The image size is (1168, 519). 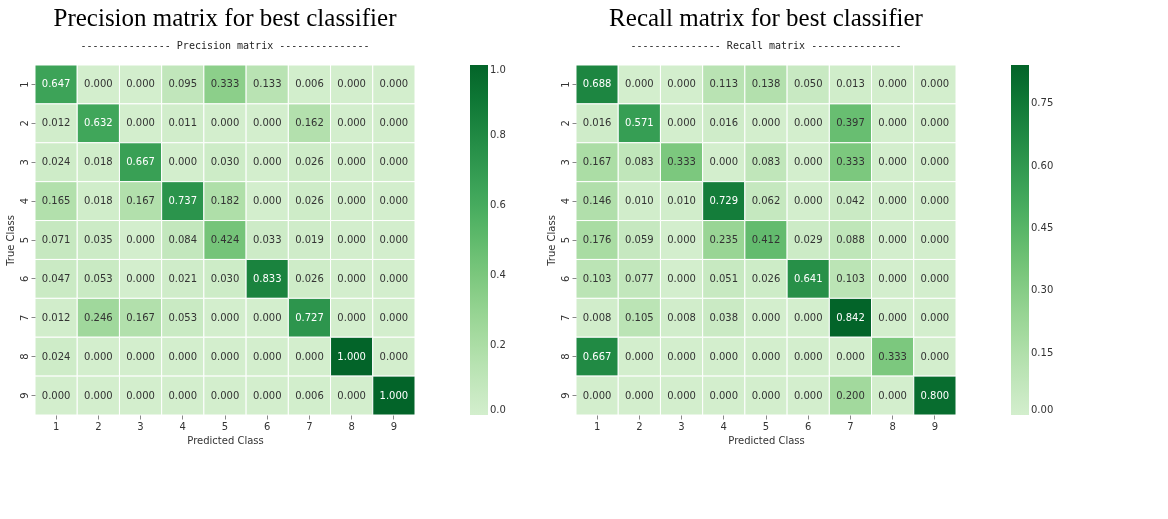 I want to click on color-bar-label: 0.4, so click(x=498, y=274).